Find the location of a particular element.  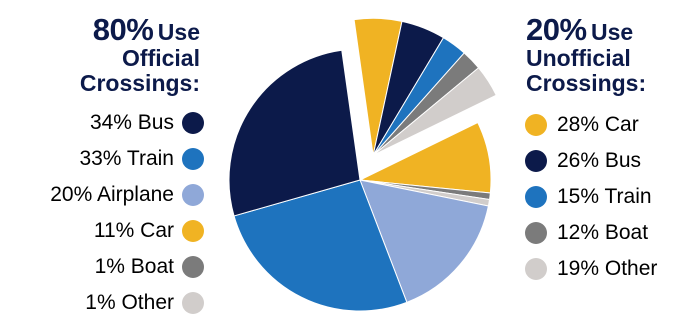

unofficial-heading: 20% Use Unofficial Crossings: is located at coordinates (601, 54).